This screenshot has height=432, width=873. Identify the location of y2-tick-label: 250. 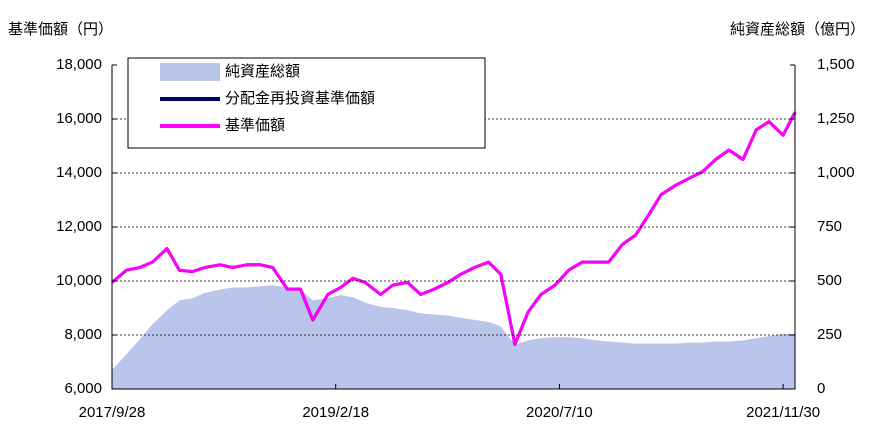
(829, 334).